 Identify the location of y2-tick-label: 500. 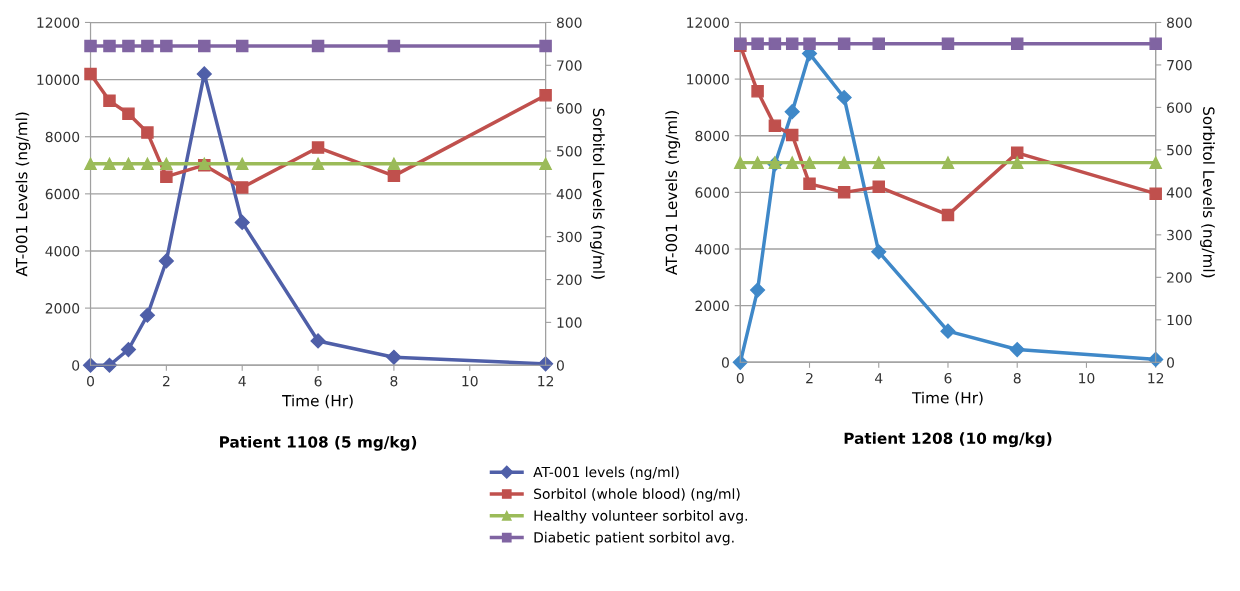
(1179, 150).